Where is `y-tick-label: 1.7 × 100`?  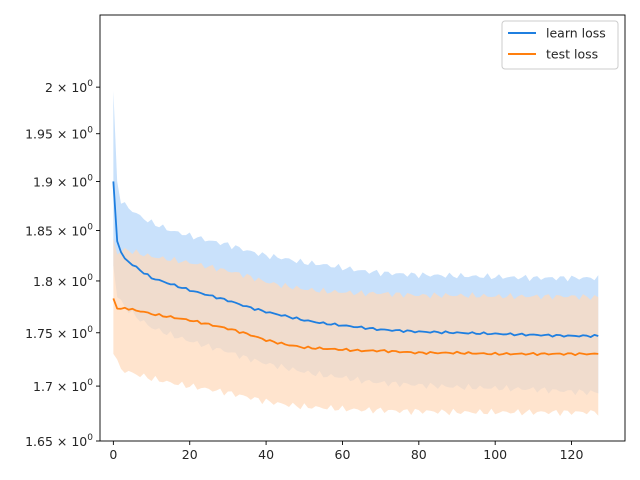
y-tick-label: 1.7 × 100 is located at coordinates (63, 386).